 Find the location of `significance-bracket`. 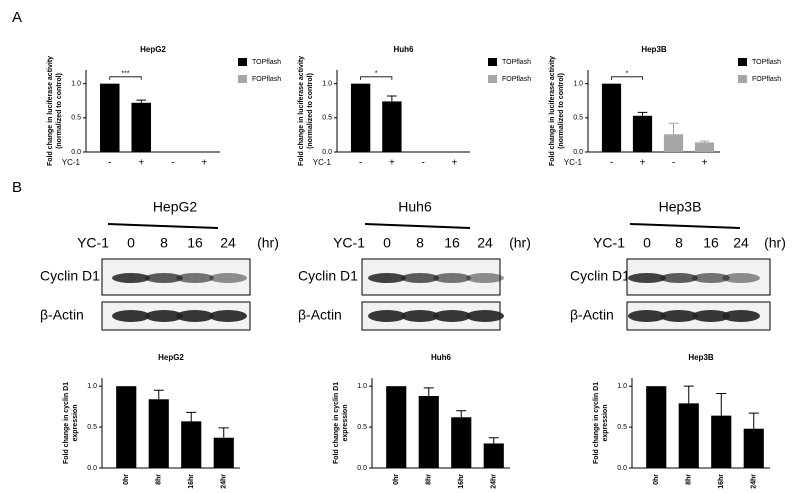

significance-bracket is located at coordinates (125, 78).